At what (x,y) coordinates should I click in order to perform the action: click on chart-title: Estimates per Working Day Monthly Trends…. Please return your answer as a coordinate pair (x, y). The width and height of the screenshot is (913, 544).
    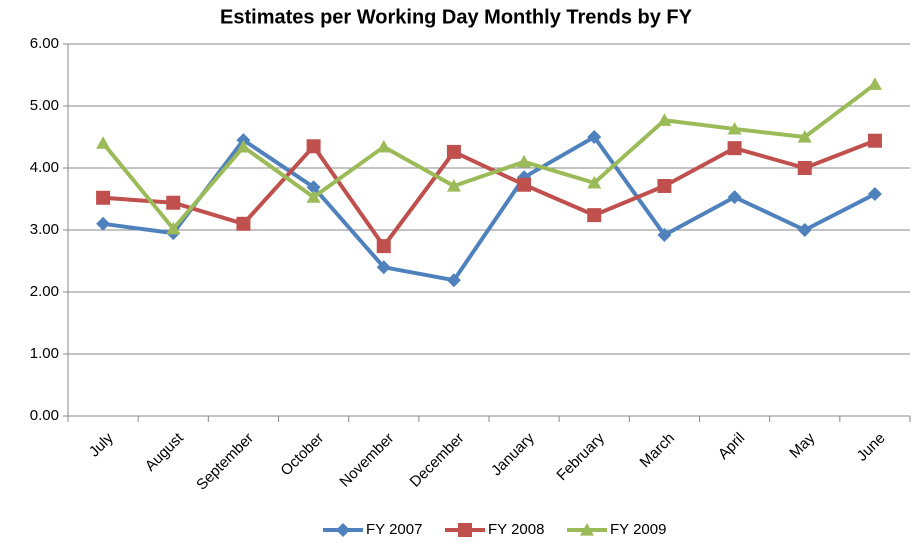
    Looking at the image, I should click on (456, 17).